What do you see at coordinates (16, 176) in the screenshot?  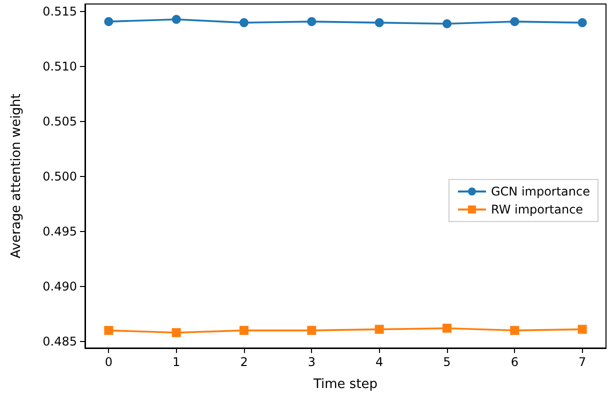 I see `y-axis-title: Average attention weight` at bounding box center [16, 176].